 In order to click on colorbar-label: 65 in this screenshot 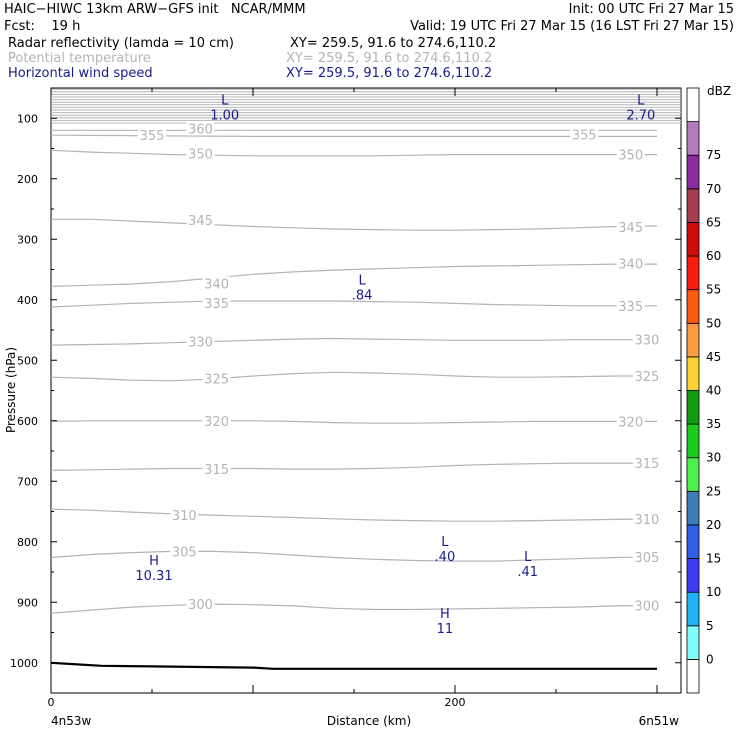, I will do `click(713, 222)`.